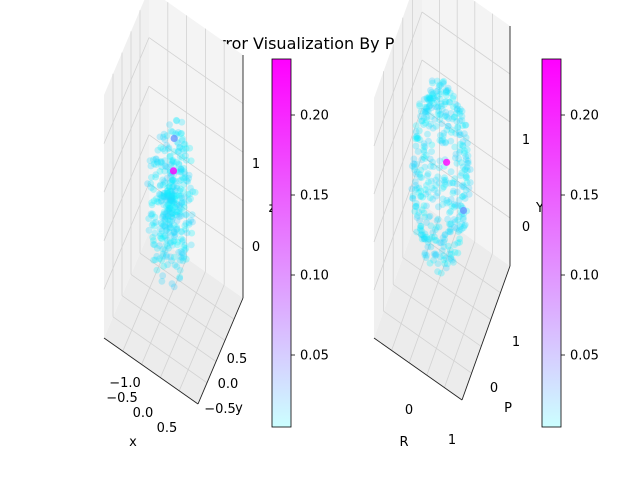 The image size is (640, 480). I want to click on x-tick-label: 0.5, so click(167, 428).